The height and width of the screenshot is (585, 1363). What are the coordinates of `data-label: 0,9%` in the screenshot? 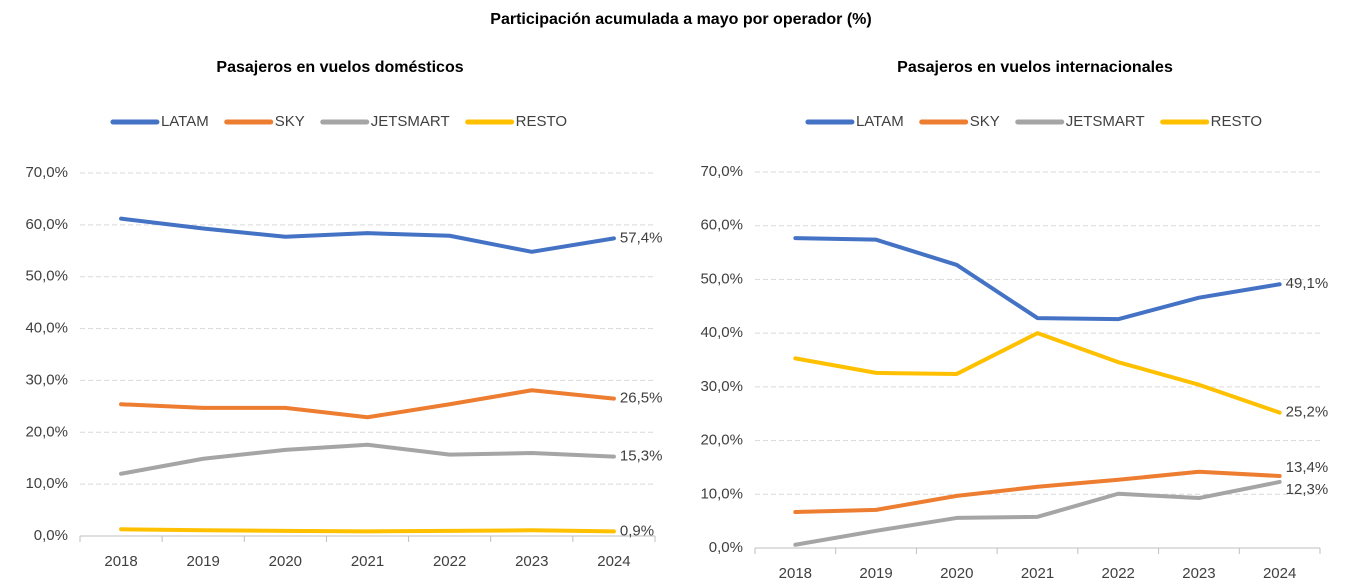 It's located at (637, 530).